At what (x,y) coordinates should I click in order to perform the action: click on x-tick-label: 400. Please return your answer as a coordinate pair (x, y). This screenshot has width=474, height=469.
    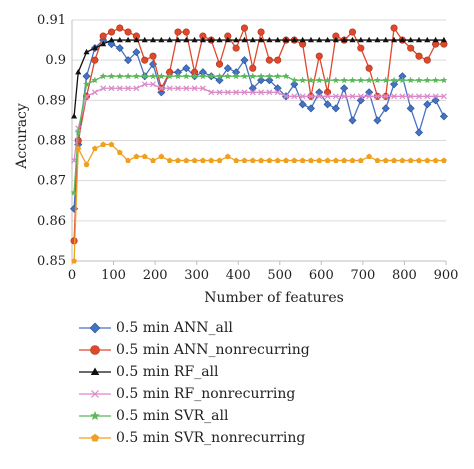
    Looking at the image, I should click on (238, 275).